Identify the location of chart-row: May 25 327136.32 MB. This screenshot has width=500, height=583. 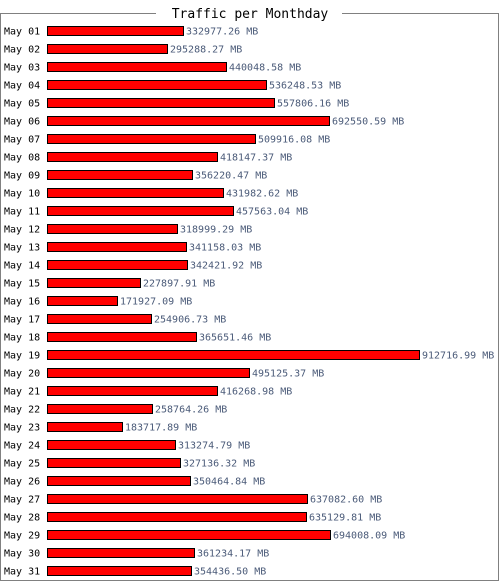
(129, 464).